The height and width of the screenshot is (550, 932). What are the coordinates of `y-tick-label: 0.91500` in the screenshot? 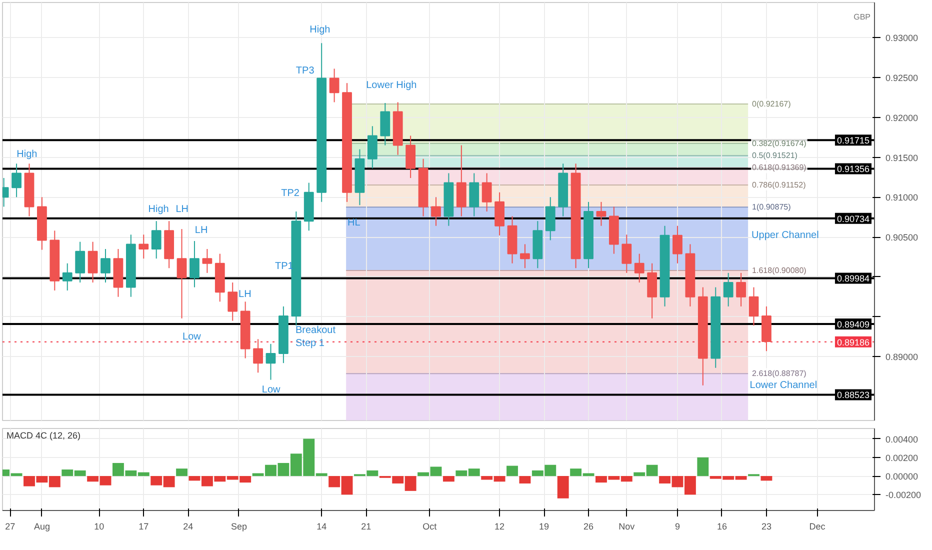 It's located at (902, 157).